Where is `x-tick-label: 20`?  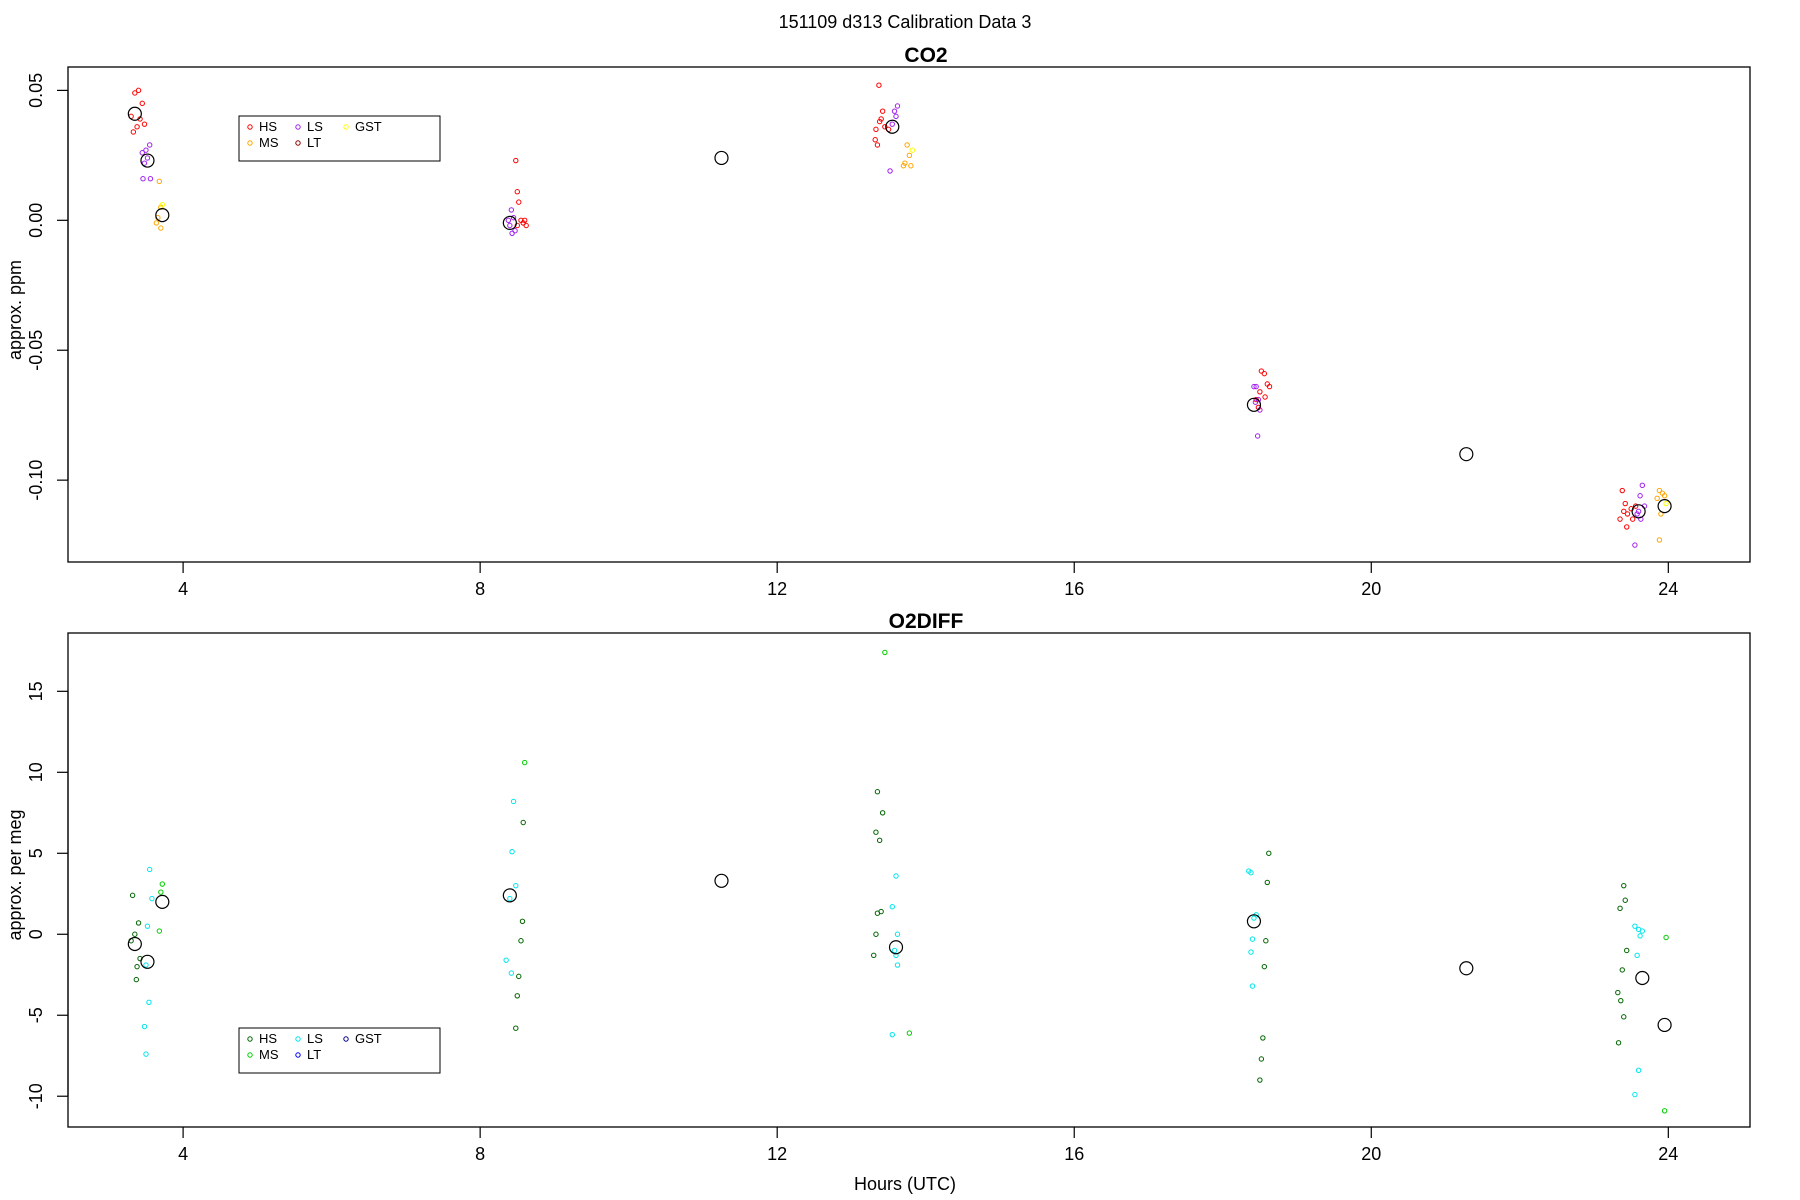 x-tick-label: 20 is located at coordinates (1371, 589).